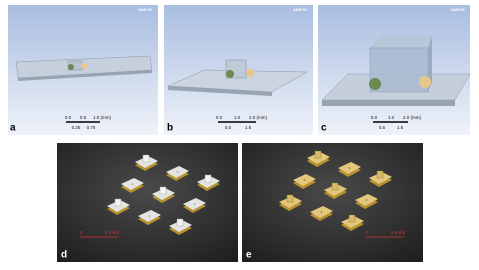 The width and height of the screenshot is (479, 270). What do you see at coordinates (91, 127) in the screenshot?
I see `scale-label: 0.75` at bounding box center [91, 127].